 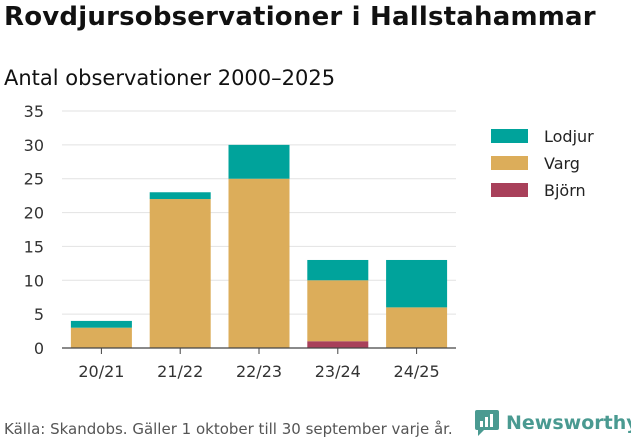 What do you see at coordinates (34, 111) in the screenshot?
I see `y-tick-label-35: 35` at bounding box center [34, 111].